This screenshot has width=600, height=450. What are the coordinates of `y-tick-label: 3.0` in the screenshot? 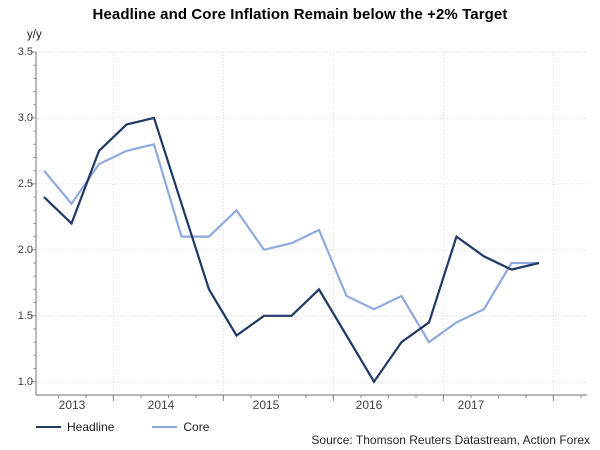 It's located at (25, 117).